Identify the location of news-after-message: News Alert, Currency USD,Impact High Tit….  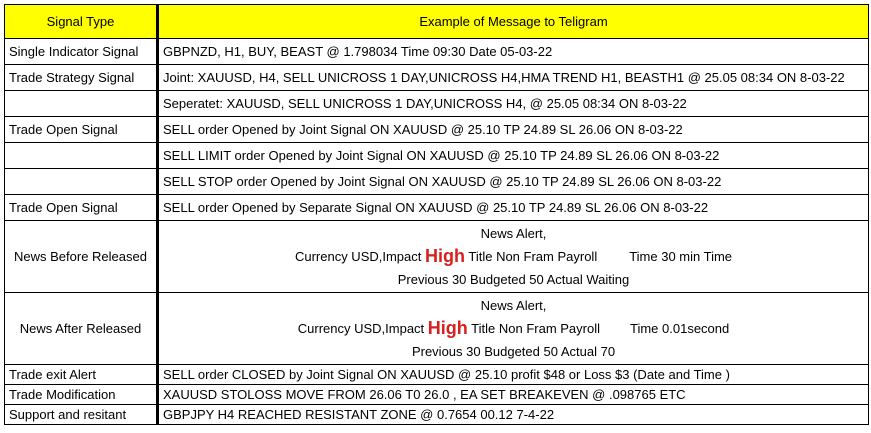
(513, 328).